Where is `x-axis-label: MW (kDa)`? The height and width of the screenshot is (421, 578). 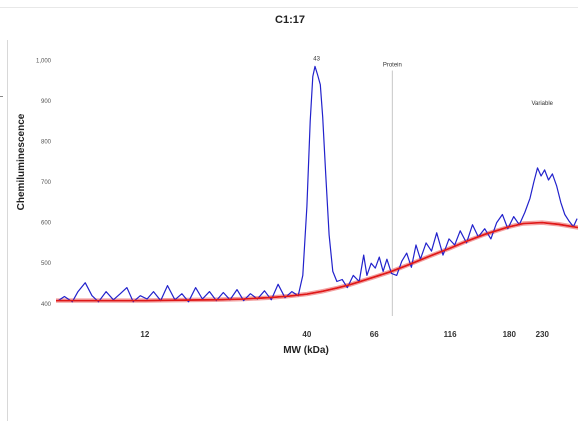
x-axis-label: MW (kDa) is located at coordinates (306, 350).